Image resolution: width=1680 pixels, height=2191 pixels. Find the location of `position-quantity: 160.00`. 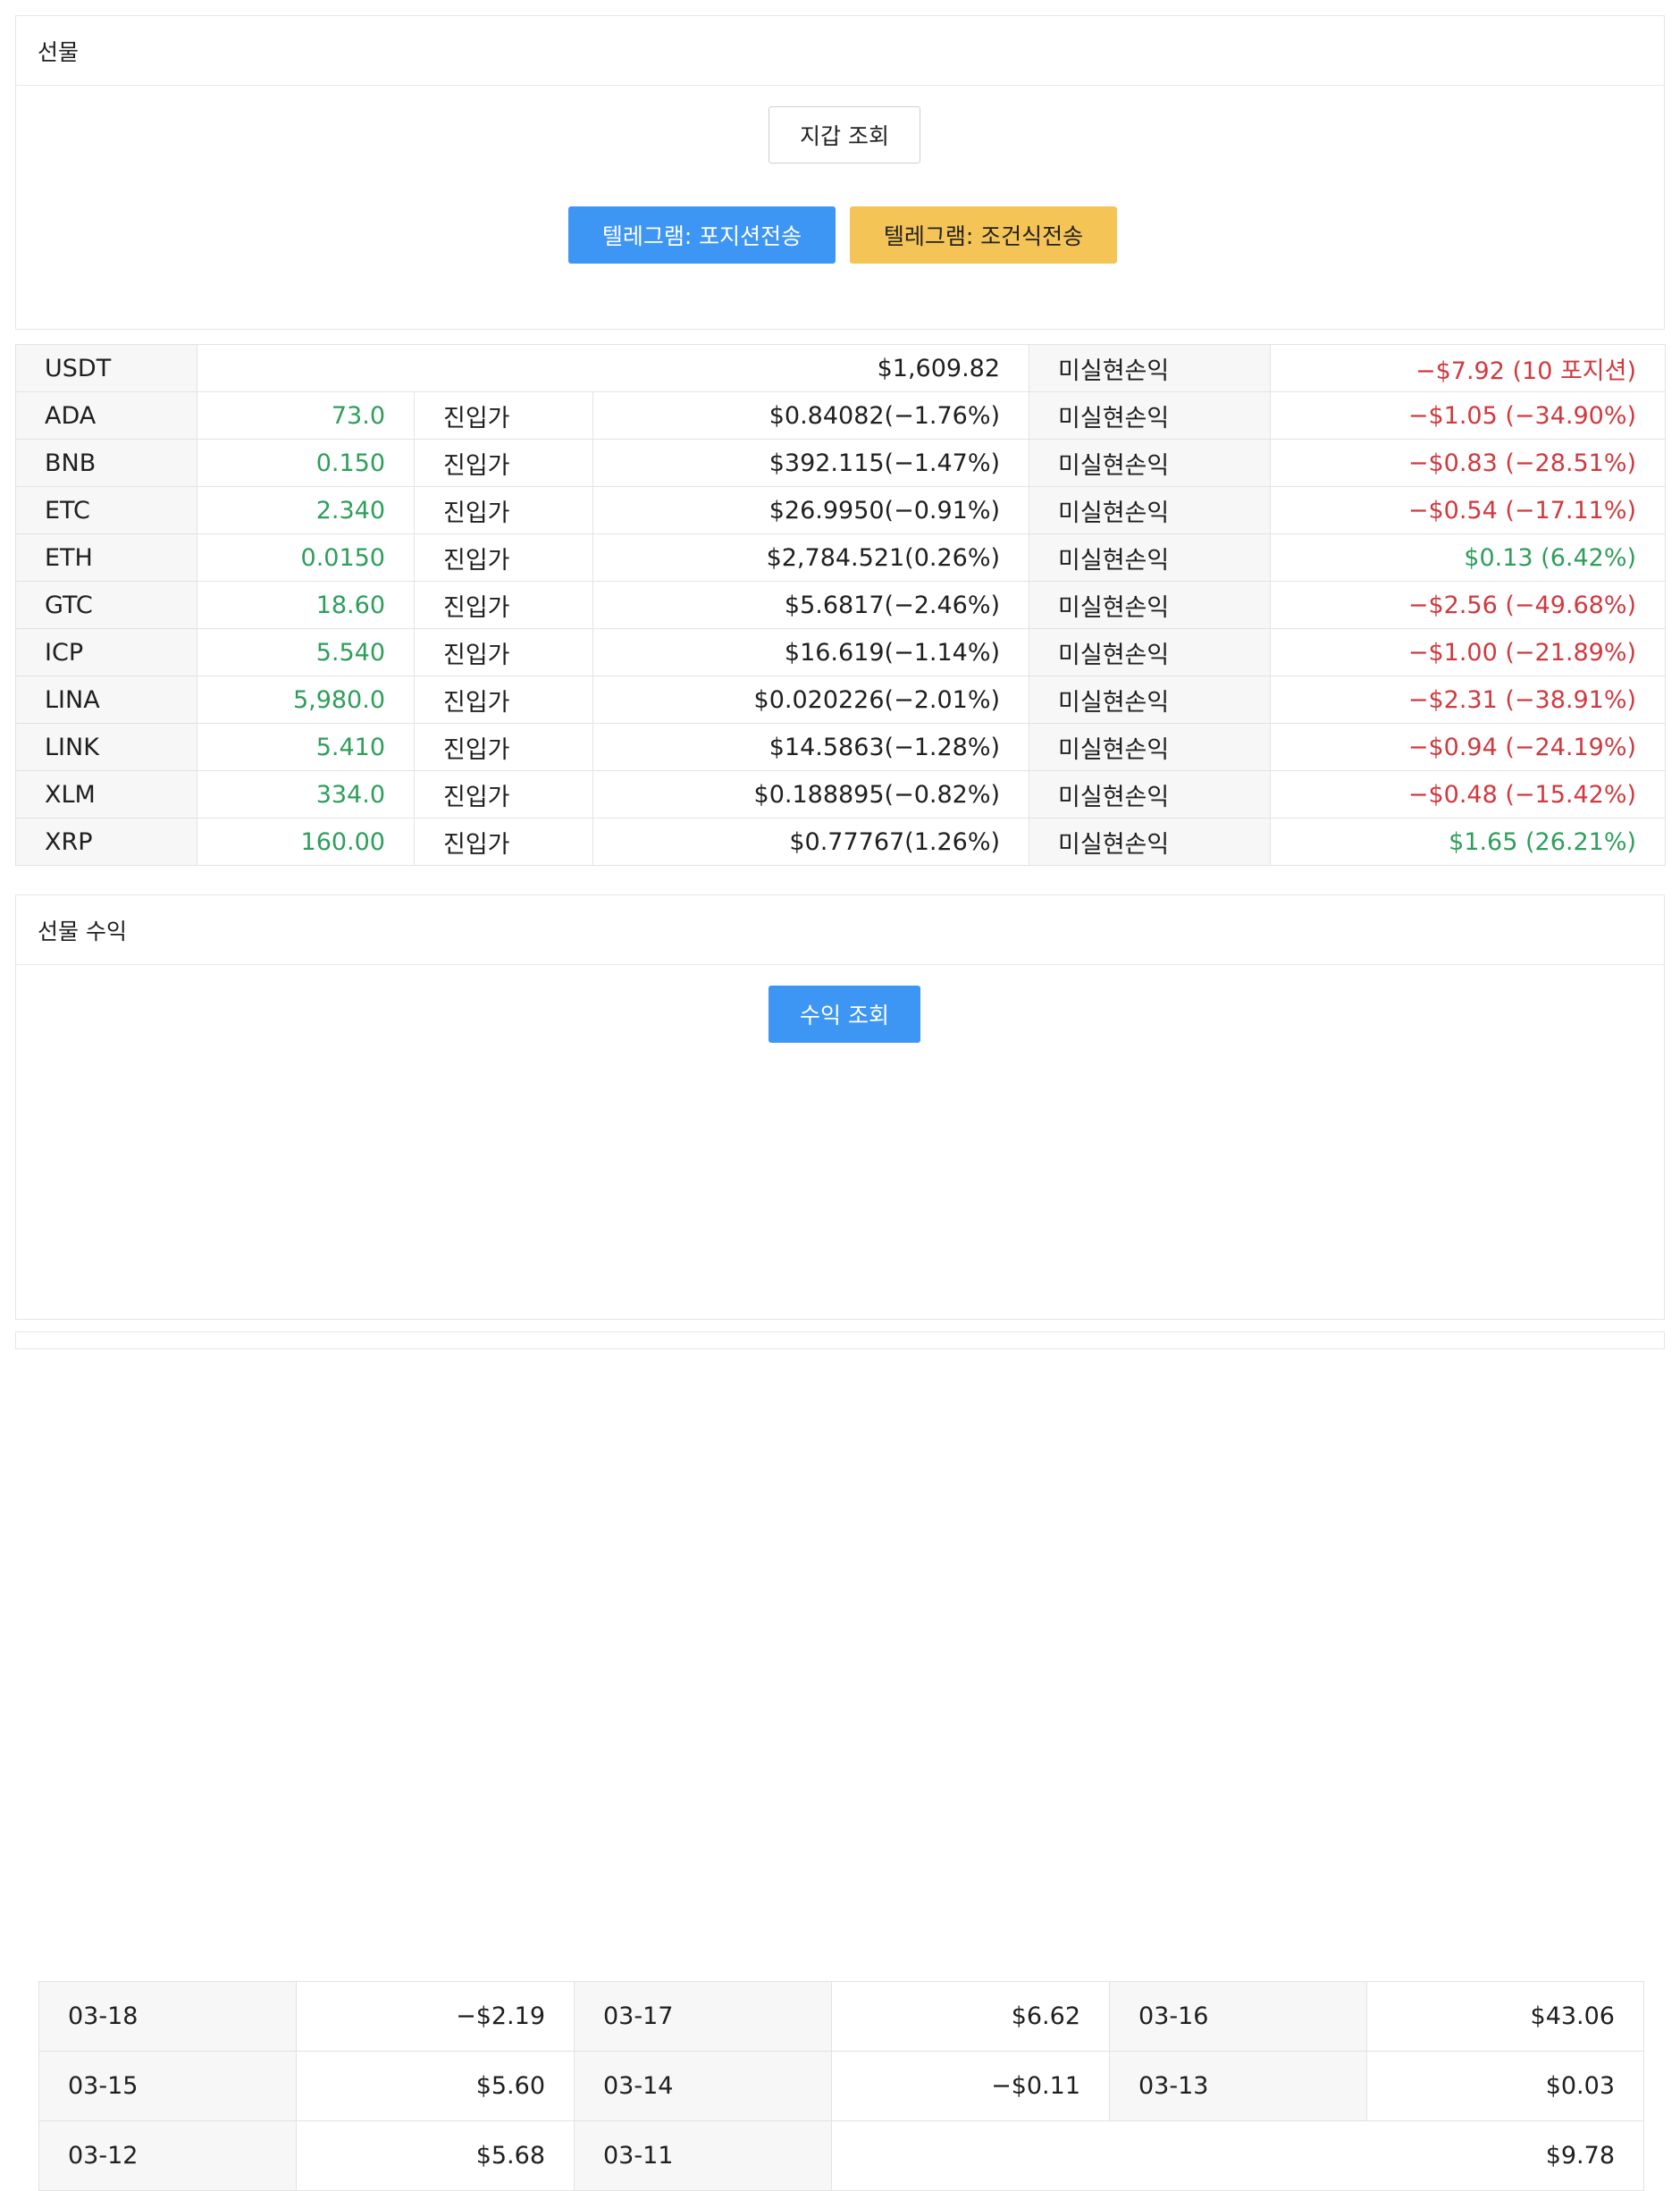

position-quantity: 160.00 is located at coordinates (306, 842).